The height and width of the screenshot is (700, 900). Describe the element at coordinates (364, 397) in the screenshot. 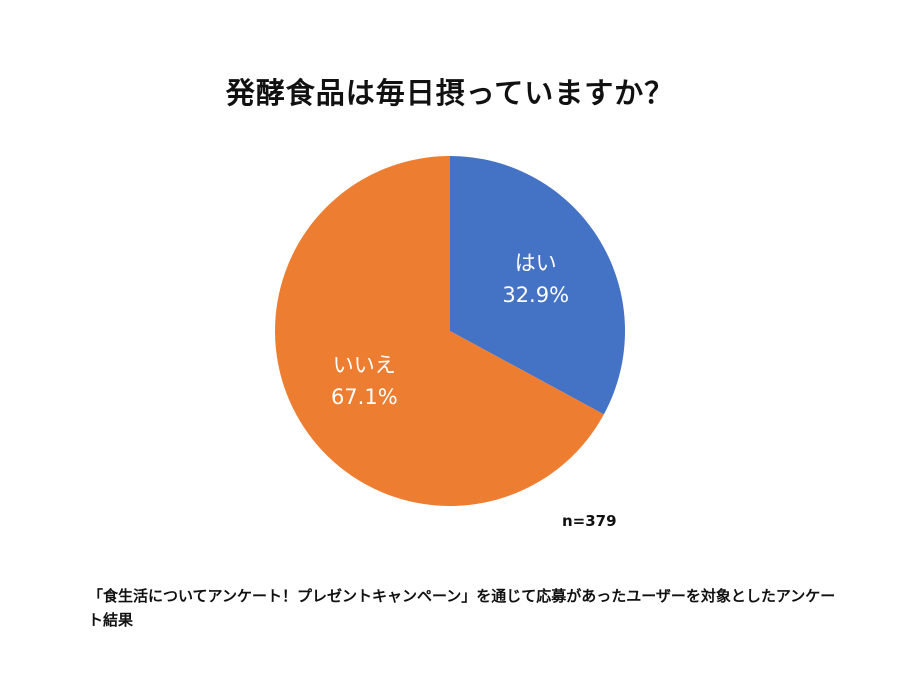

I see `slice-value-1: 67.1%` at that location.